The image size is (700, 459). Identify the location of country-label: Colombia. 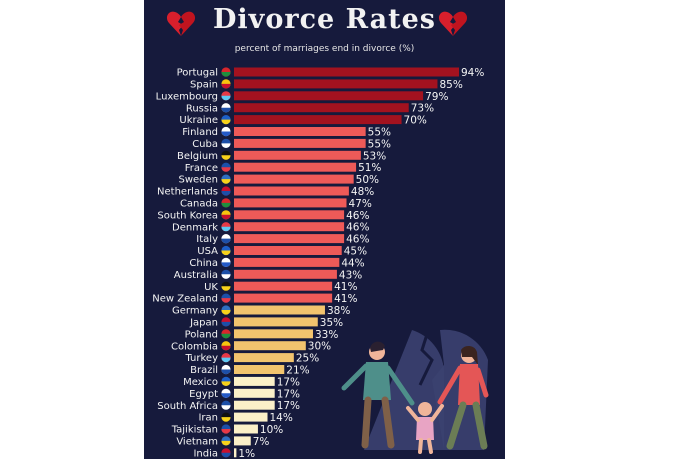
(194, 346).